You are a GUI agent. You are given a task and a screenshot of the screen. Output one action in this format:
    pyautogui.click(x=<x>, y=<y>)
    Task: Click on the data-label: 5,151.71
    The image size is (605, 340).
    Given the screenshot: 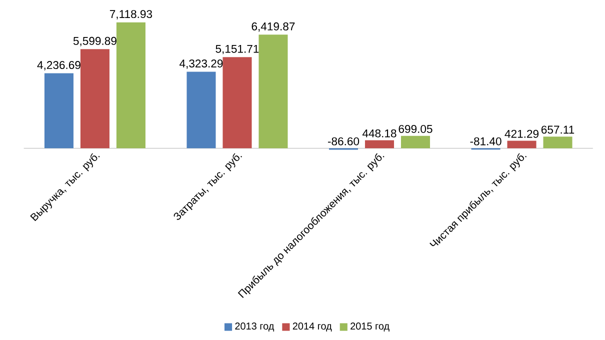 What is the action you would take?
    pyautogui.click(x=237, y=49)
    